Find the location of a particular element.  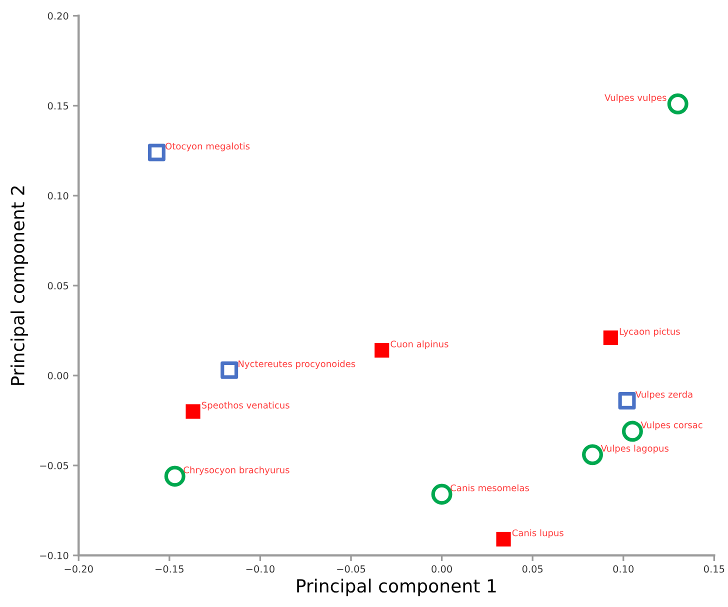

annotation: Lycaon pictus is located at coordinates (650, 332).